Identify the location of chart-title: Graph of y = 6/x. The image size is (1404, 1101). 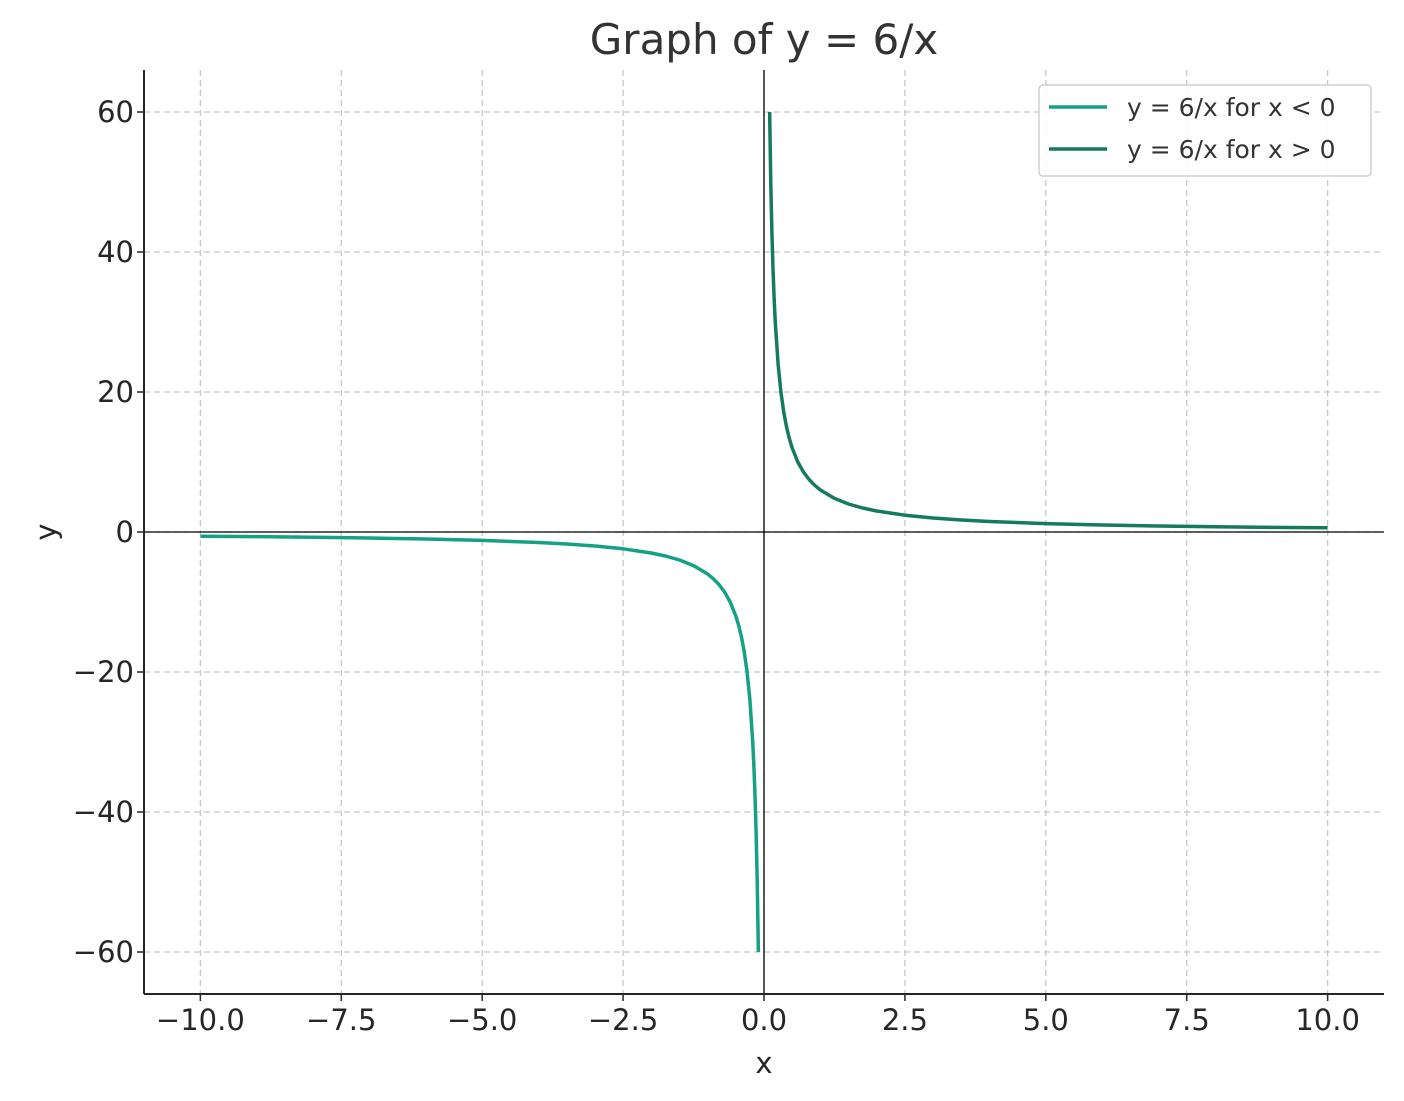
(764, 39).